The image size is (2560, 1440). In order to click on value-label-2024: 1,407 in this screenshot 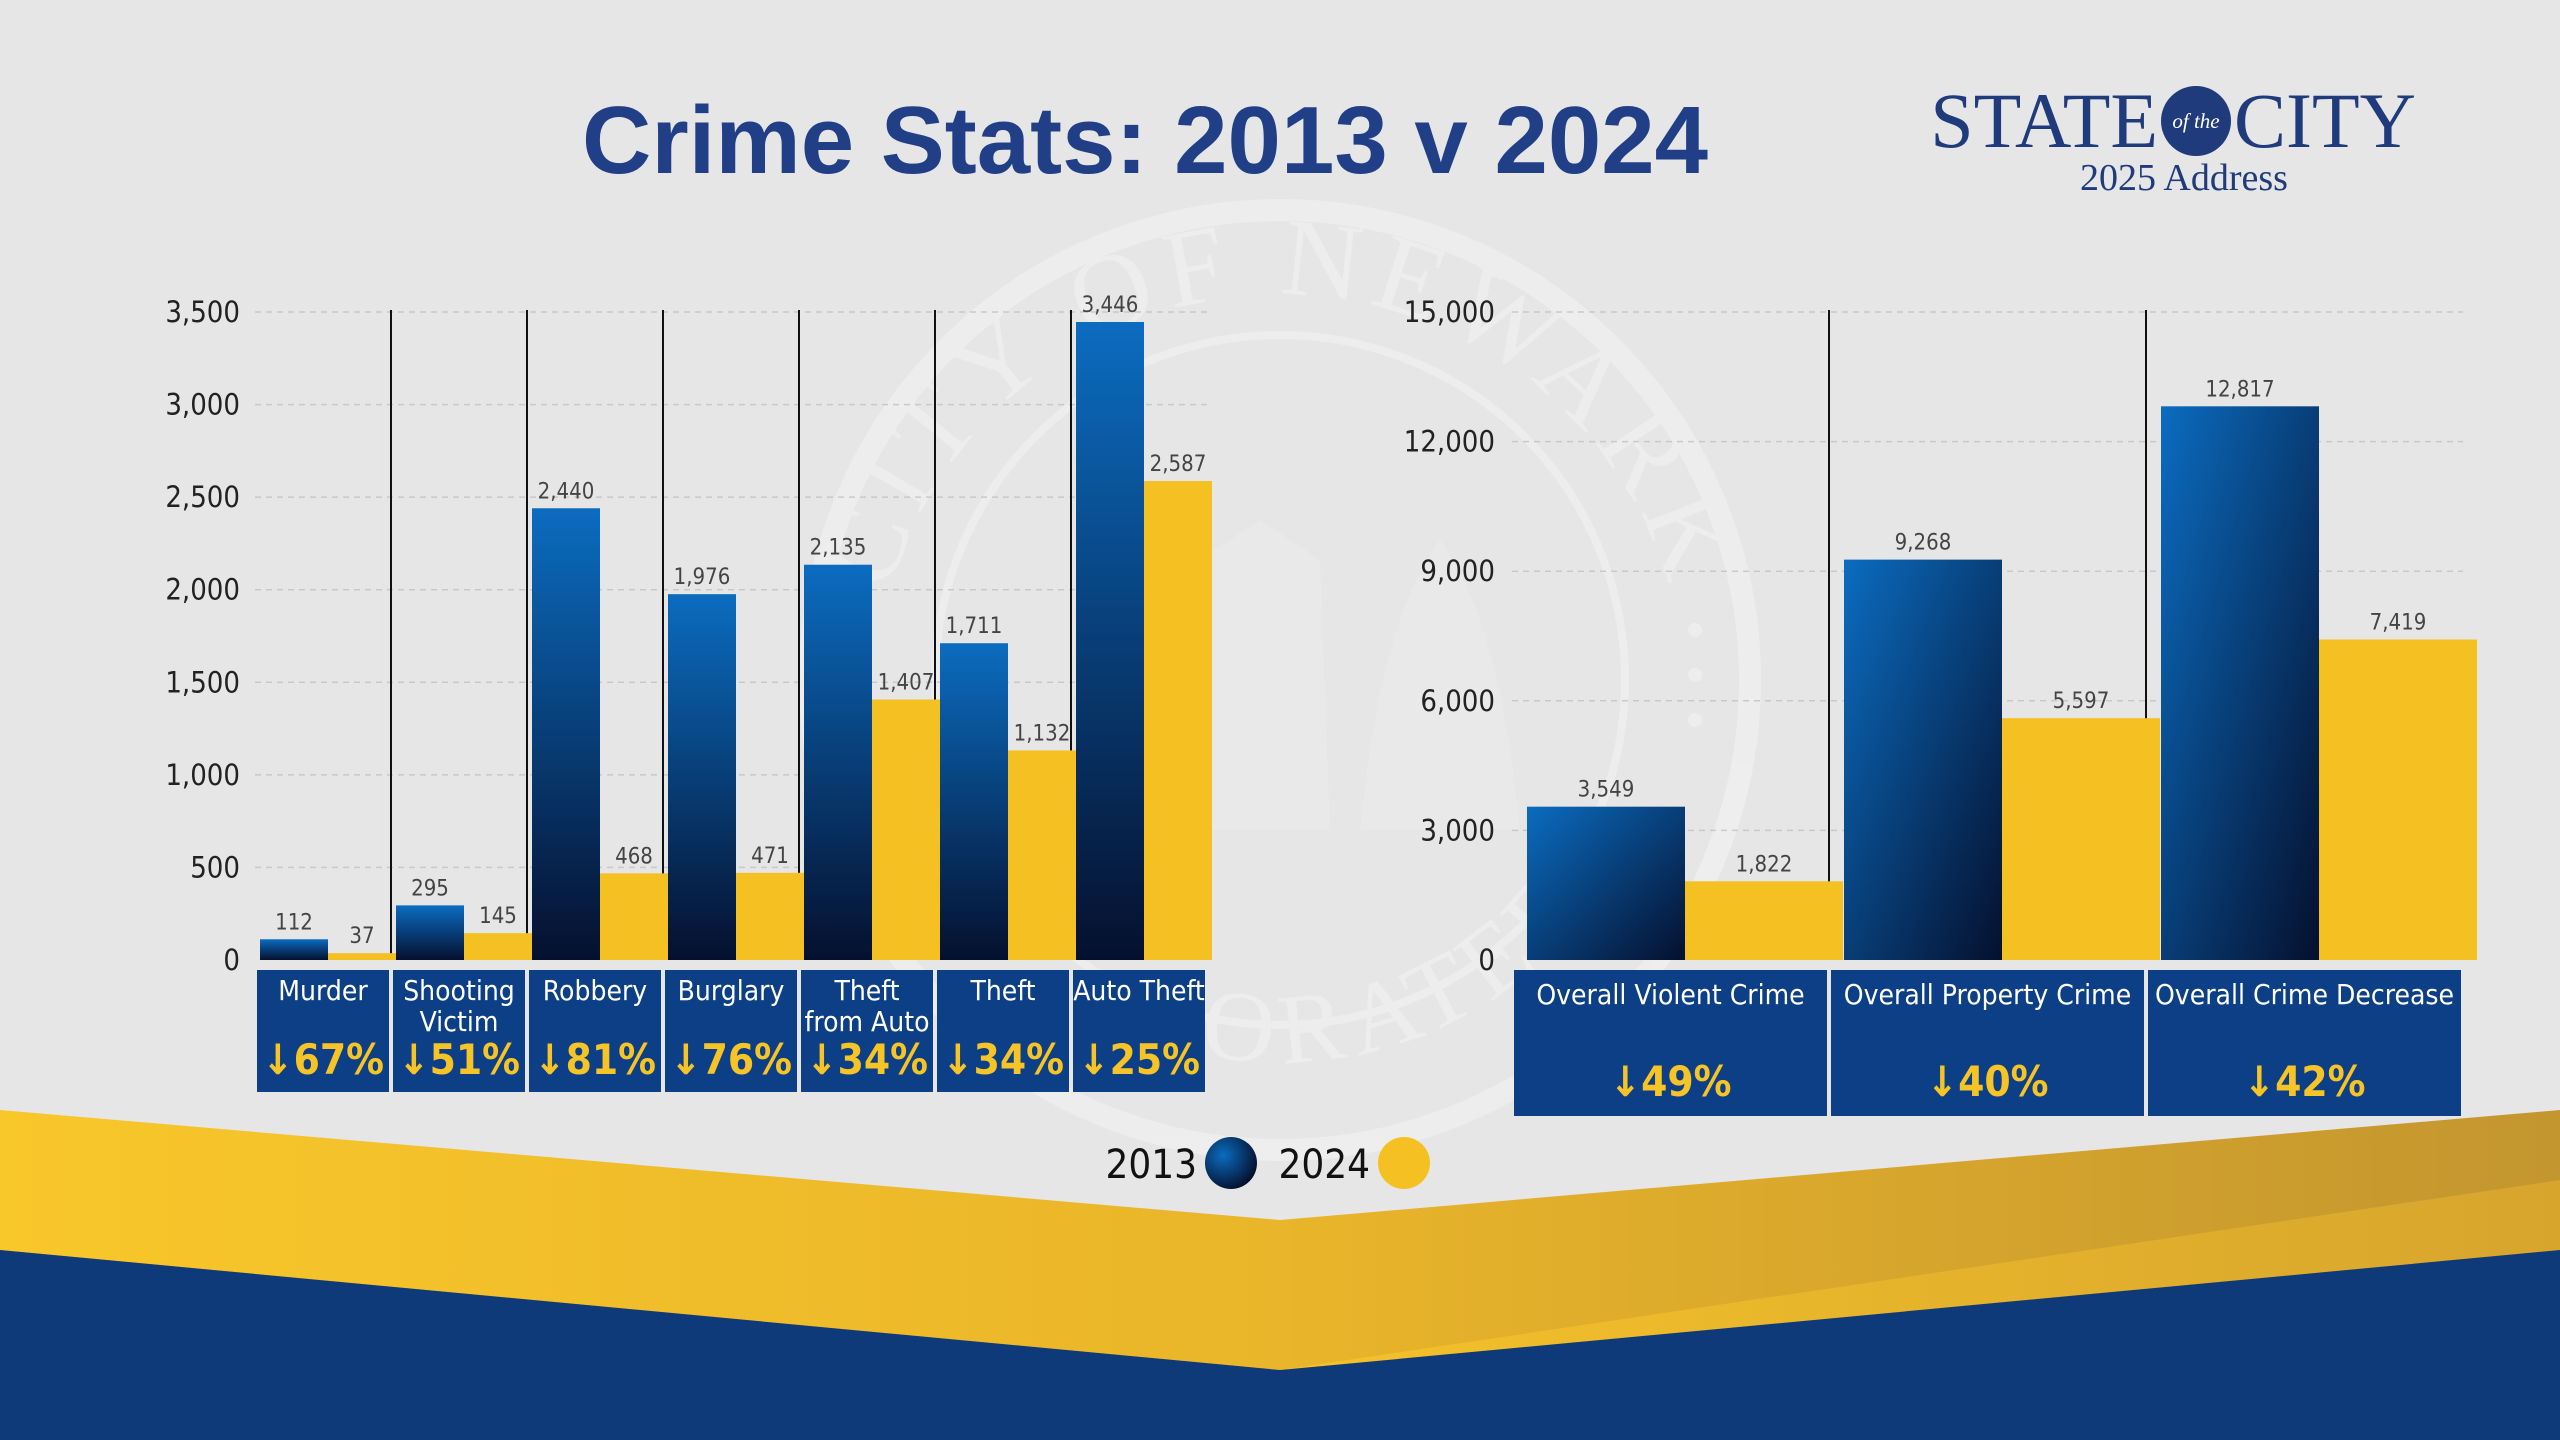, I will do `click(906, 683)`.